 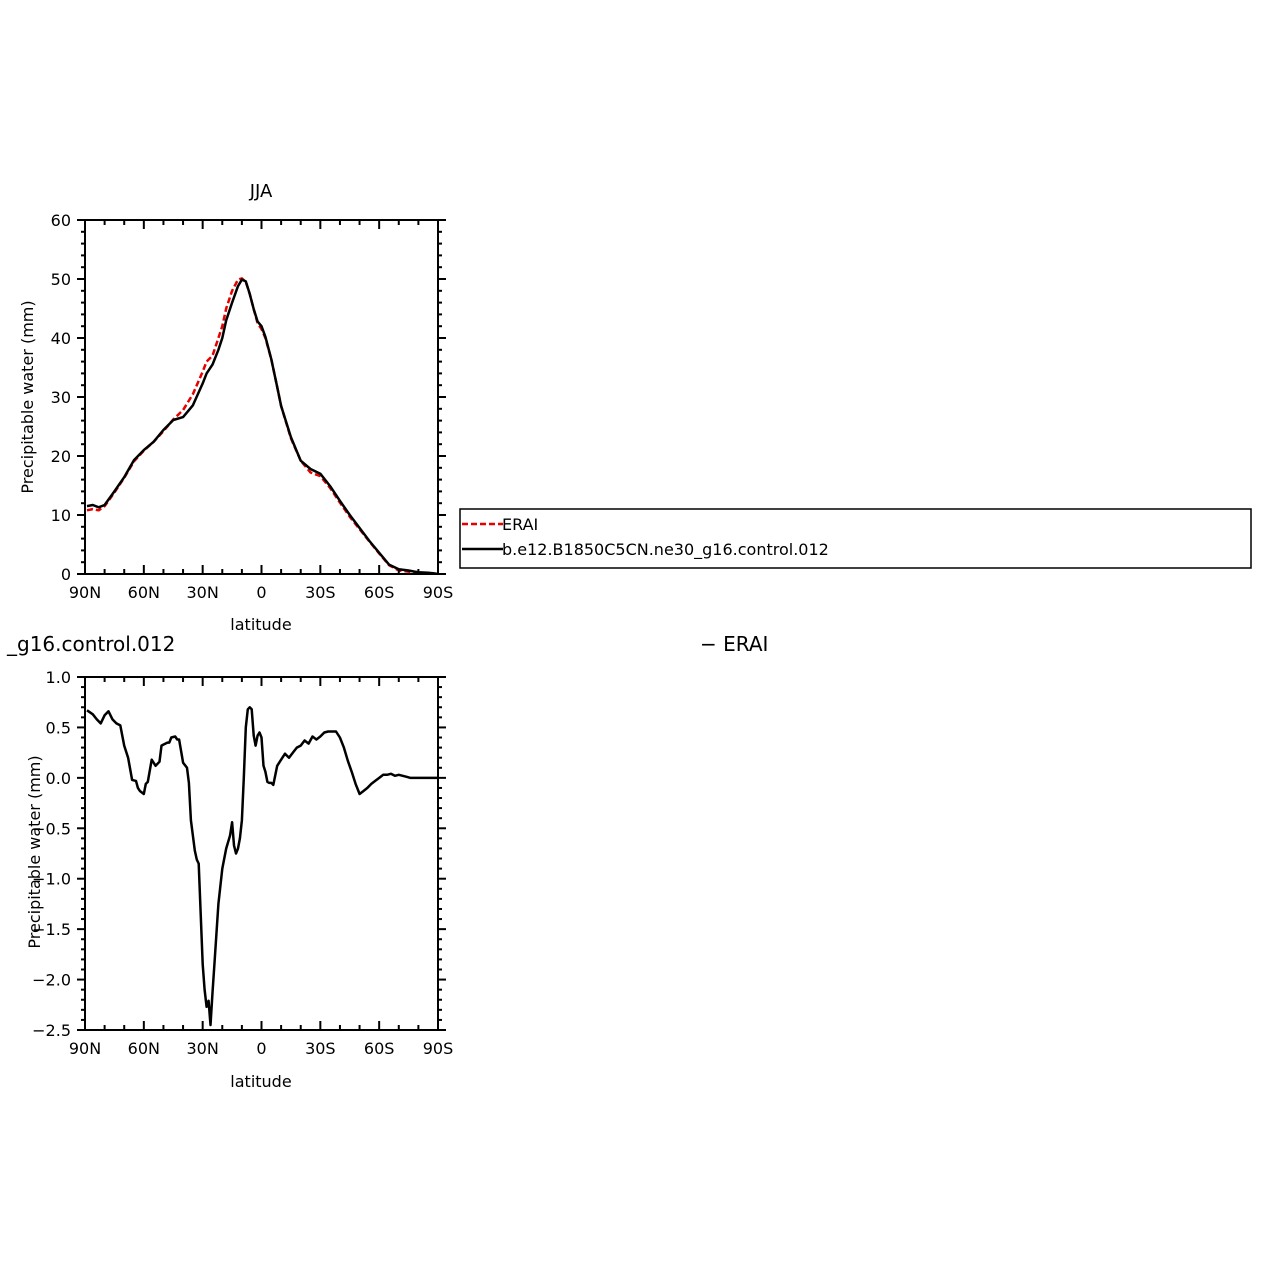 What do you see at coordinates (61, 338) in the screenshot?
I see `top-y-tick-label: 40` at bounding box center [61, 338].